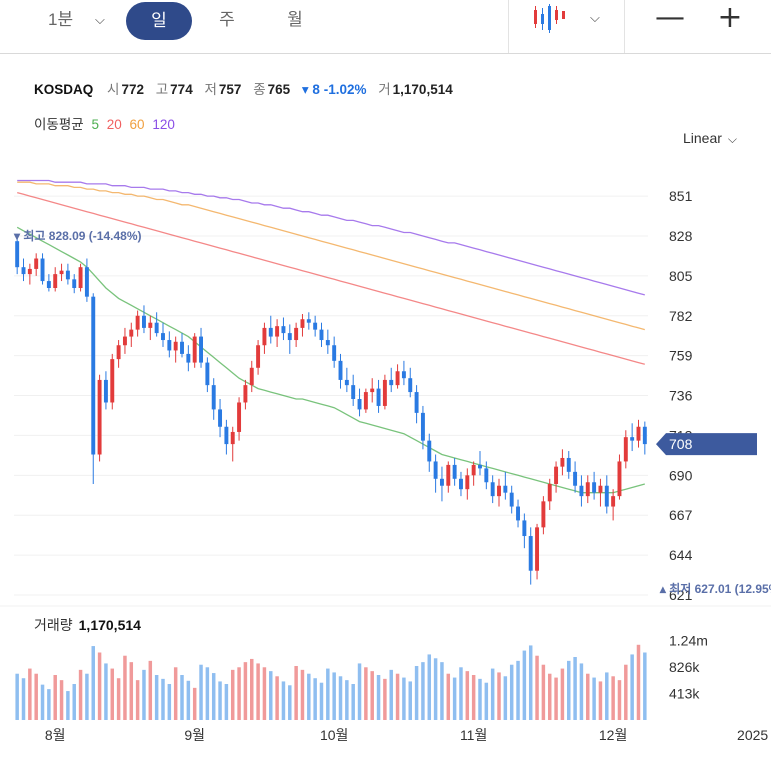  Describe the element at coordinates (730, 17) in the screenshot. I see `zoom-in-button: +` at that location.